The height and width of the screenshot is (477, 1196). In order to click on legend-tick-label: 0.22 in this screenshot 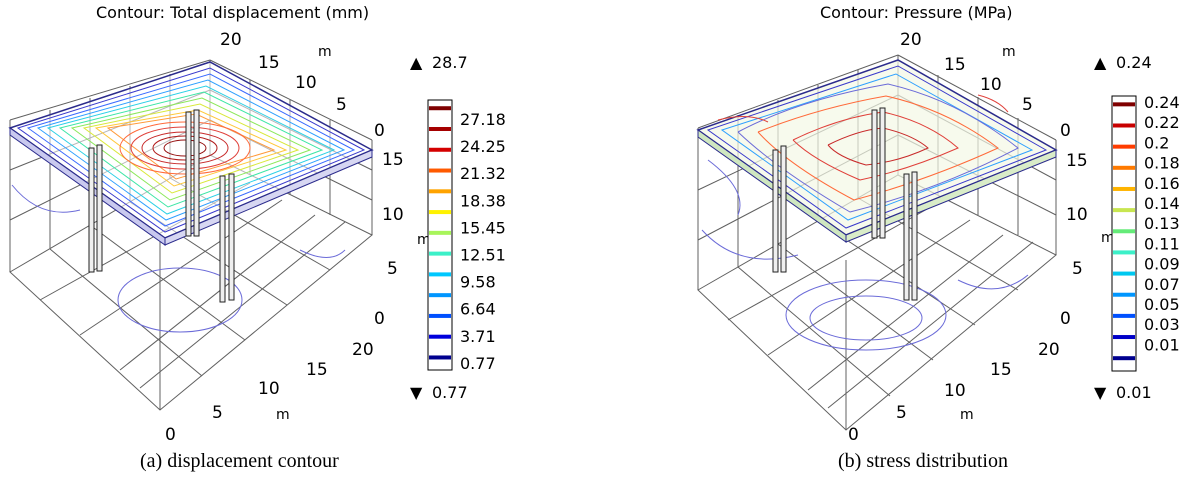, I will do `click(1162, 122)`.